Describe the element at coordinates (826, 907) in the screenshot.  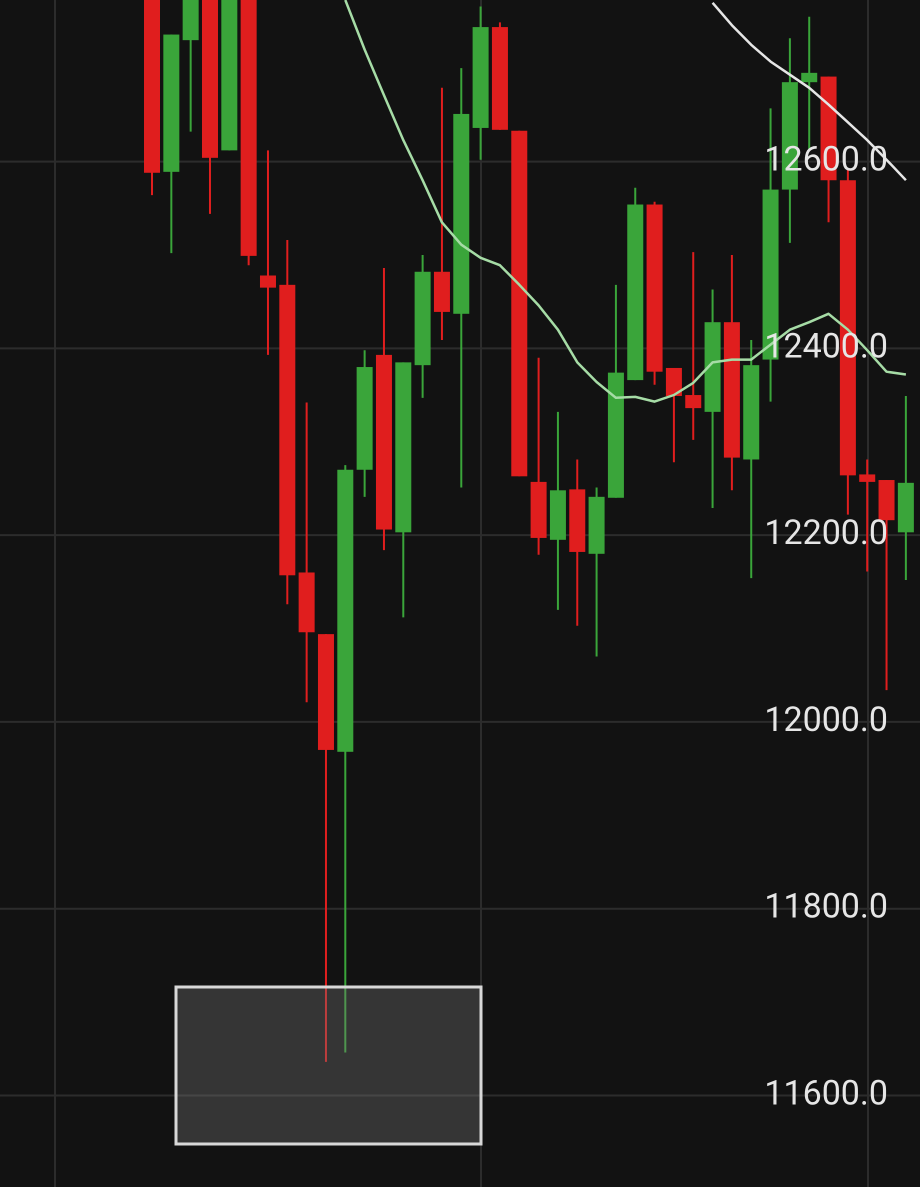
I see `y-tick-label: 11800.0` at that location.